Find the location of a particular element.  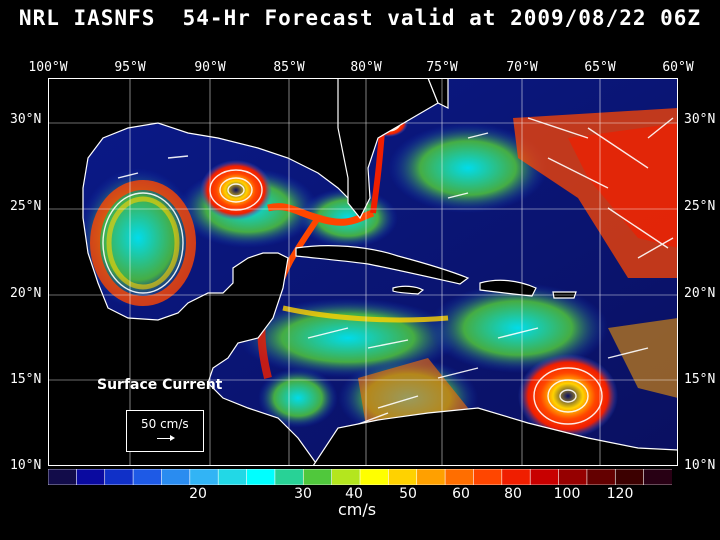

north-america-east-land is located at coordinates (438, 93).